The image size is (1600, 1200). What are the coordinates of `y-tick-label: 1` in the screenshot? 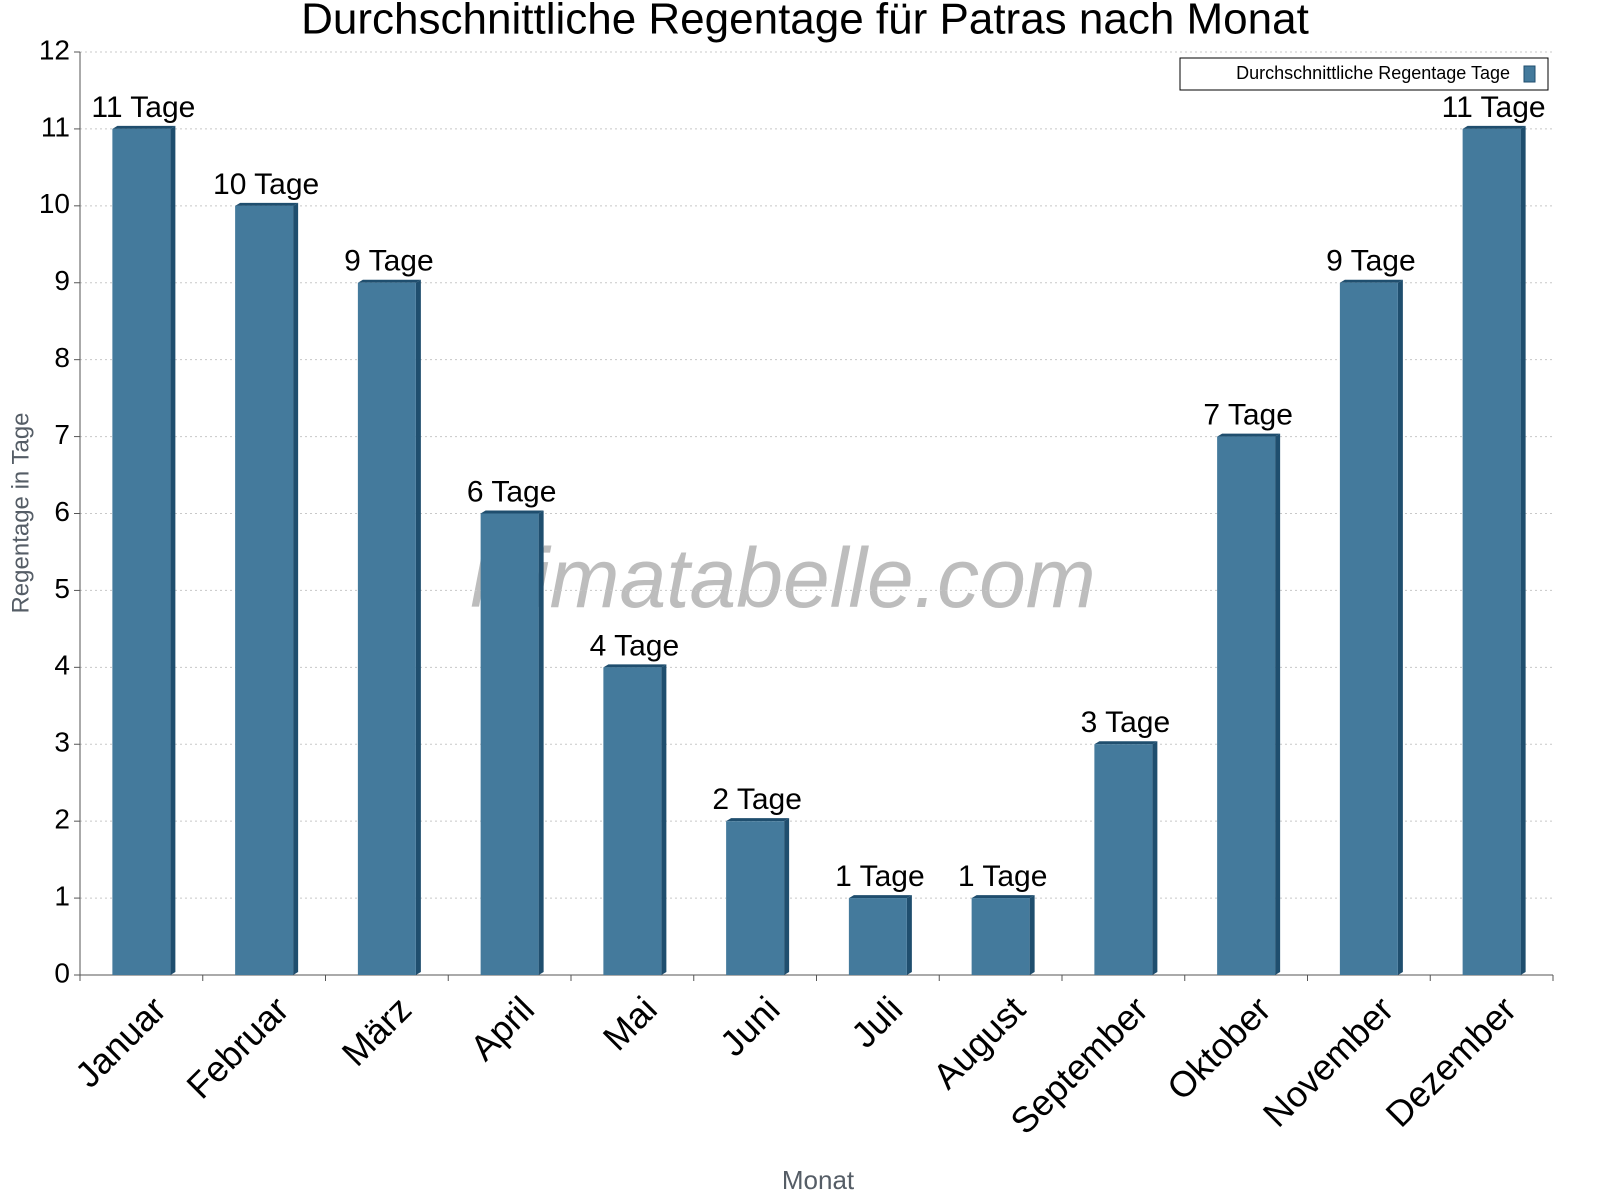 It's located at (62, 895).